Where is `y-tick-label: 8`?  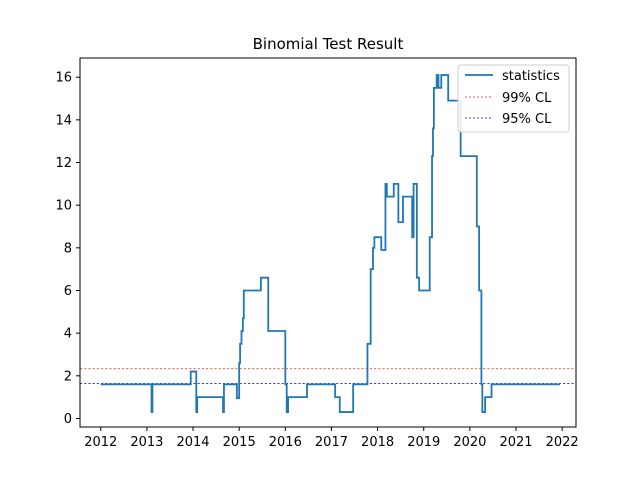
y-tick-label: 8 is located at coordinates (68, 248).